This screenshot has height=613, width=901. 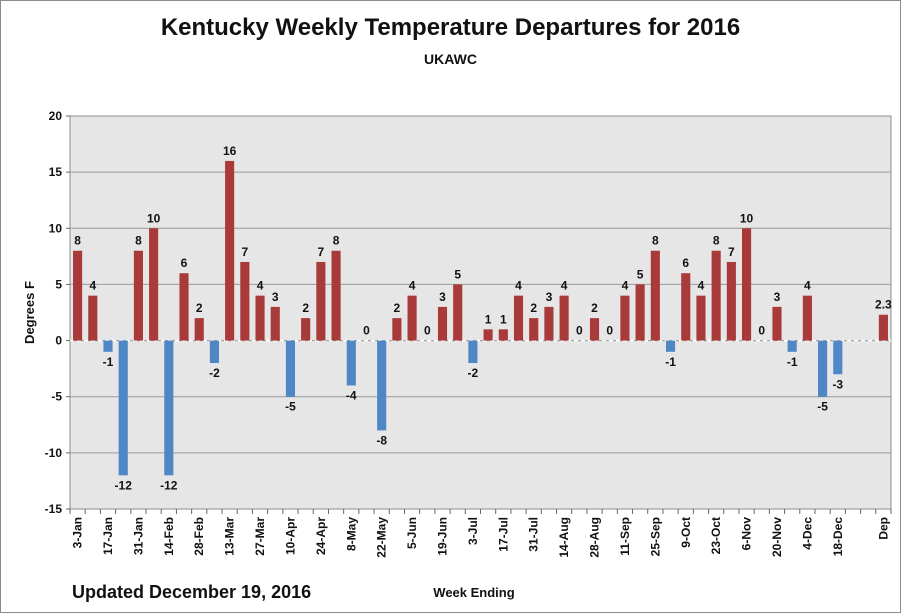 I want to click on bar-19-jun, so click(x=442, y=323).